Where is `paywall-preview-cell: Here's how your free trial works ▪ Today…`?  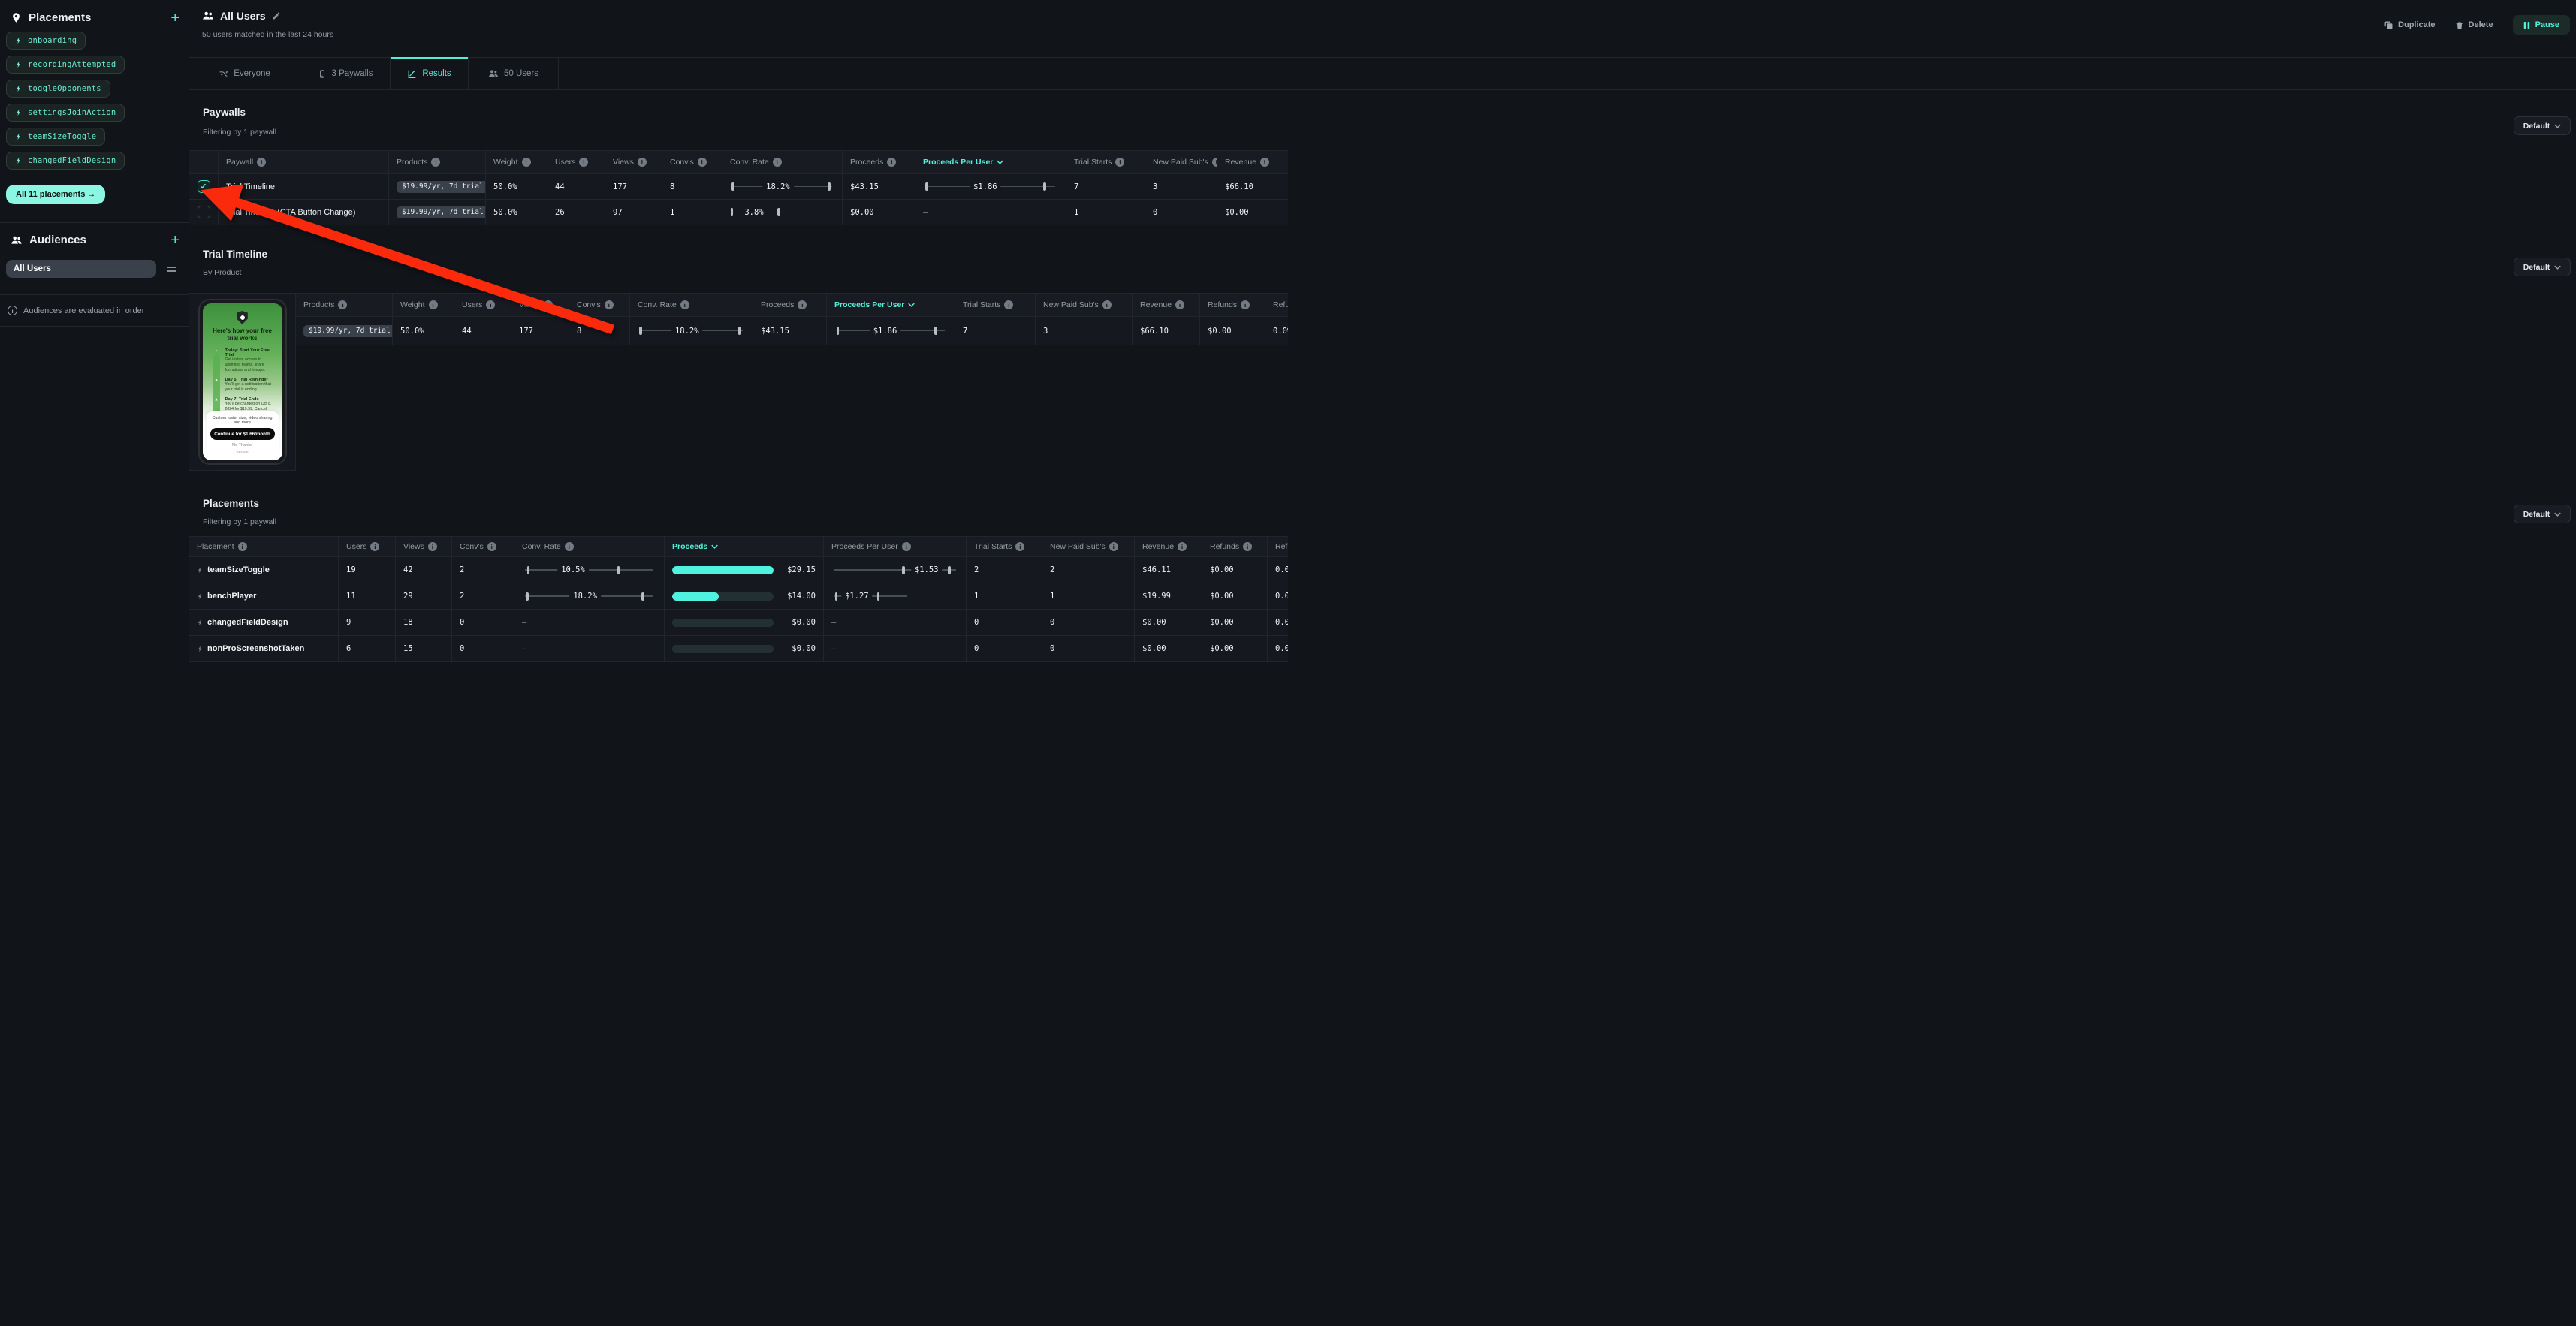
paywall-preview-cell: Here's how your free trial works ▪ Today… is located at coordinates (242, 382).